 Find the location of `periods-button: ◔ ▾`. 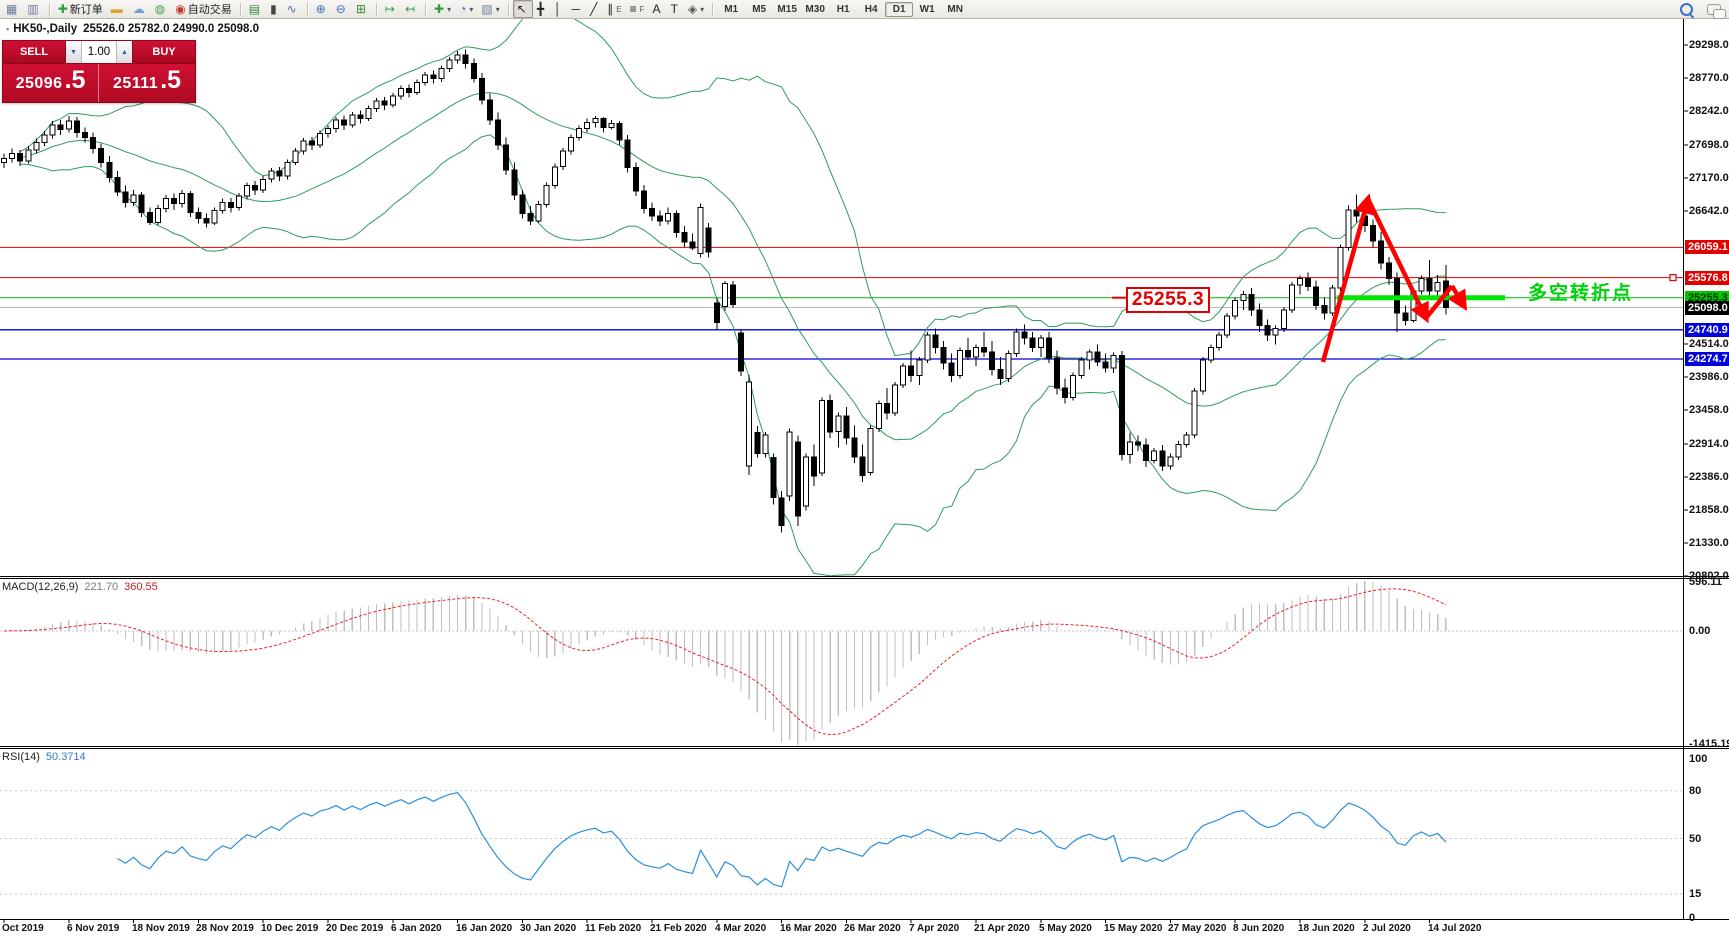

periods-button: ◔ ▾ is located at coordinates (466, 9).